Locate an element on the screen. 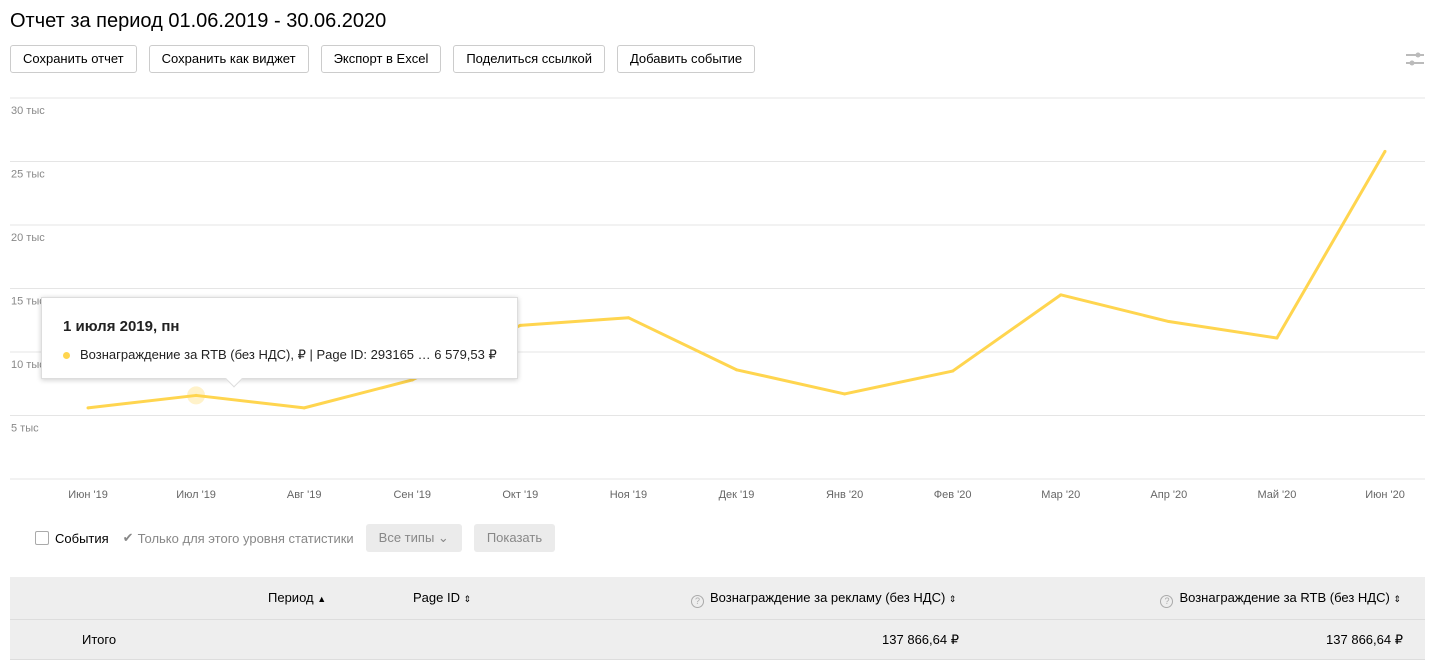 This screenshot has height=660, width=1442. chevron-down-icon: ⌄ is located at coordinates (443, 537).